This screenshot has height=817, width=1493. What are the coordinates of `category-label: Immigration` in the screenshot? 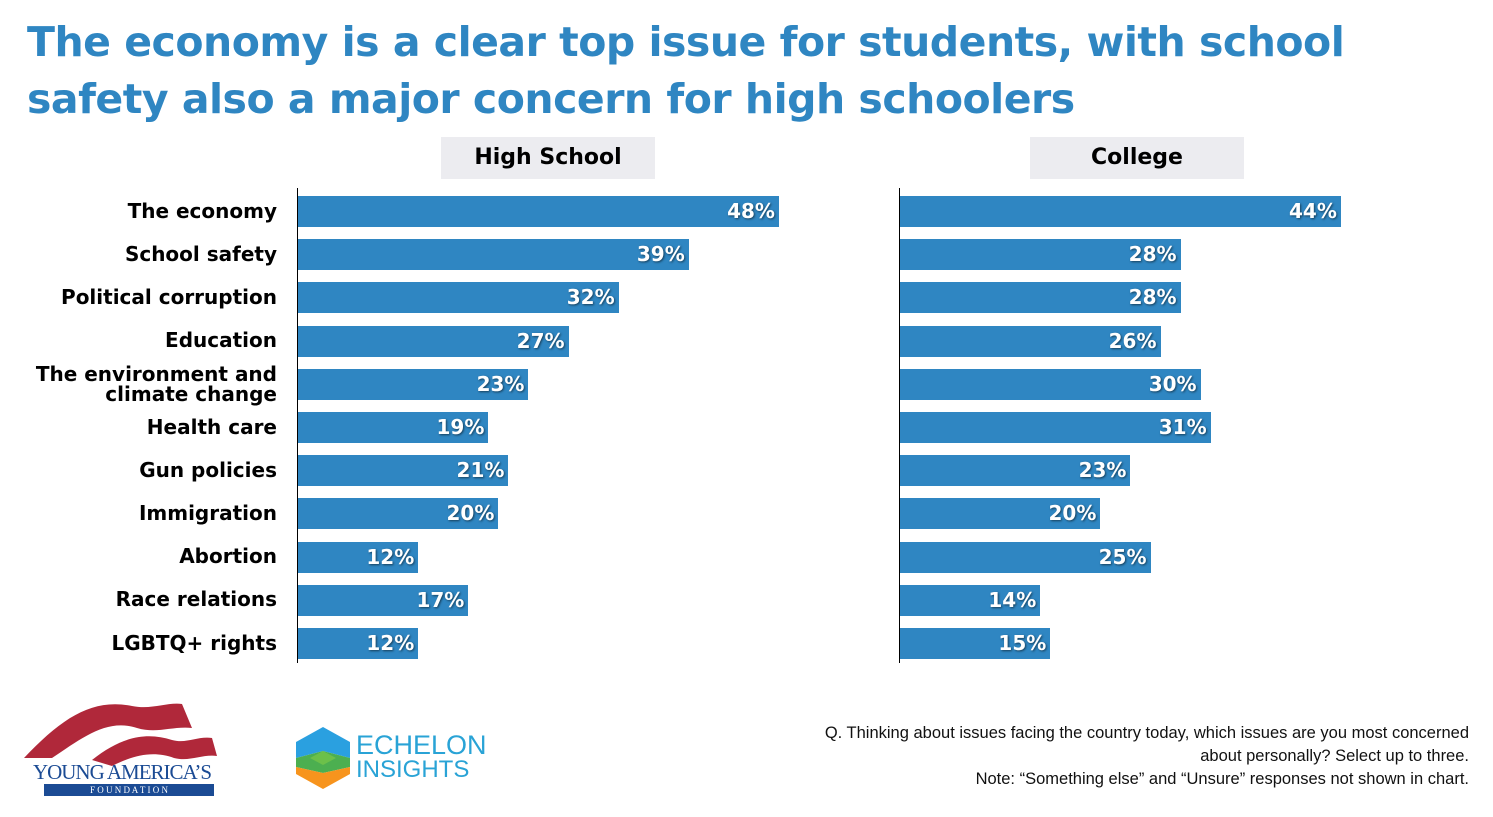 It's located at (207, 512).